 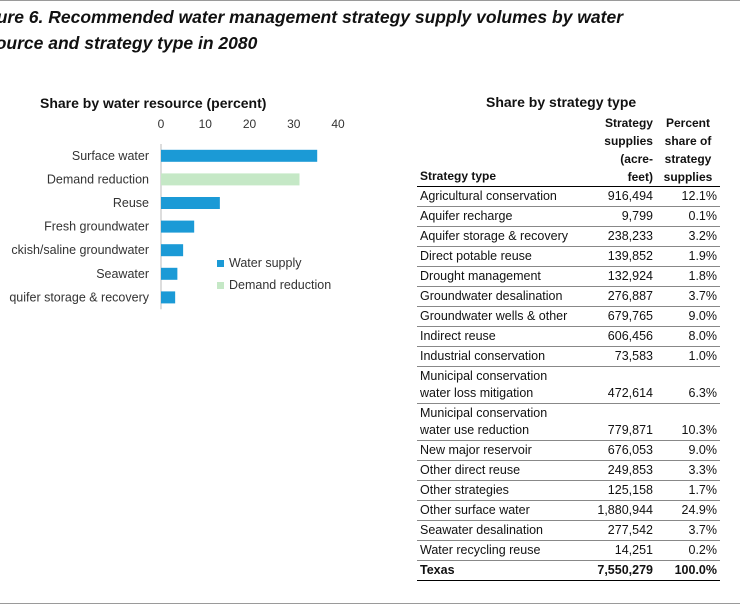 What do you see at coordinates (98, 179) in the screenshot?
I see `category-label: Demand reduction` at bounding box center [98, 179].